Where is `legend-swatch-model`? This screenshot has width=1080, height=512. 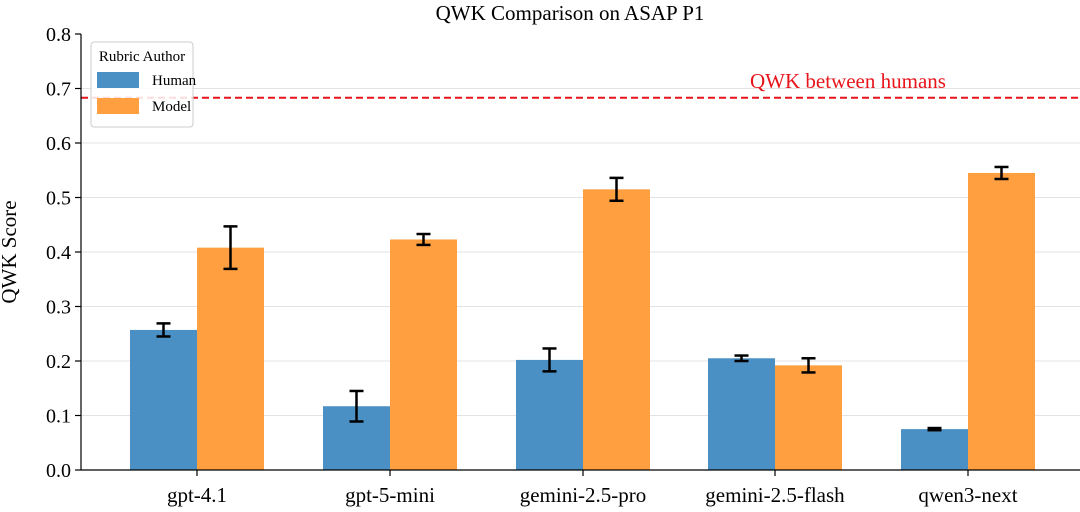 legend-swatch-model is located at coordinates (118, 106).